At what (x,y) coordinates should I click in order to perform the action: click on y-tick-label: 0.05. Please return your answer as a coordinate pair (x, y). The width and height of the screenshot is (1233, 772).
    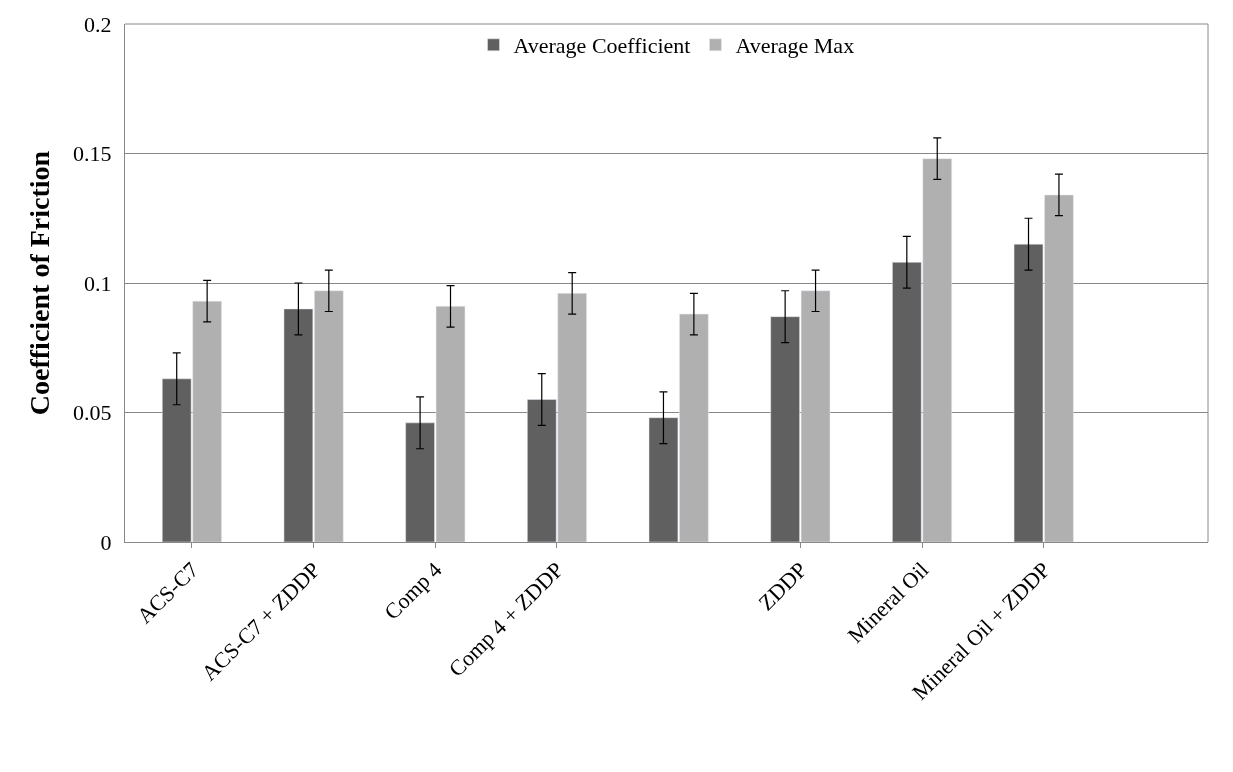
    Looking at the image, I should click on (92, 413).